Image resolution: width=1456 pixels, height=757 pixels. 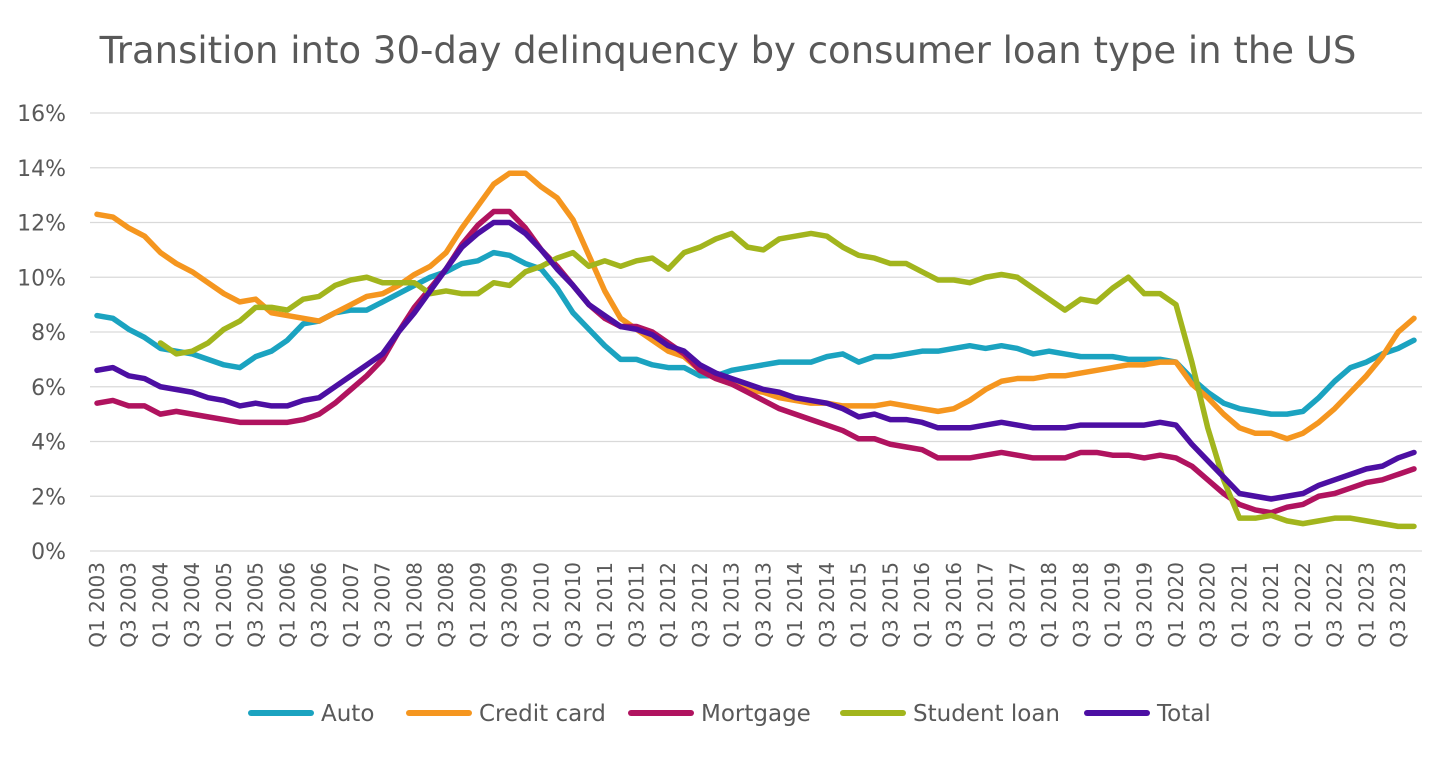 What do you see at coordinates (1017, 605) in the screenshot?
I see `x-tick-label: Q3 2017` at bounding box center [1017, 605].